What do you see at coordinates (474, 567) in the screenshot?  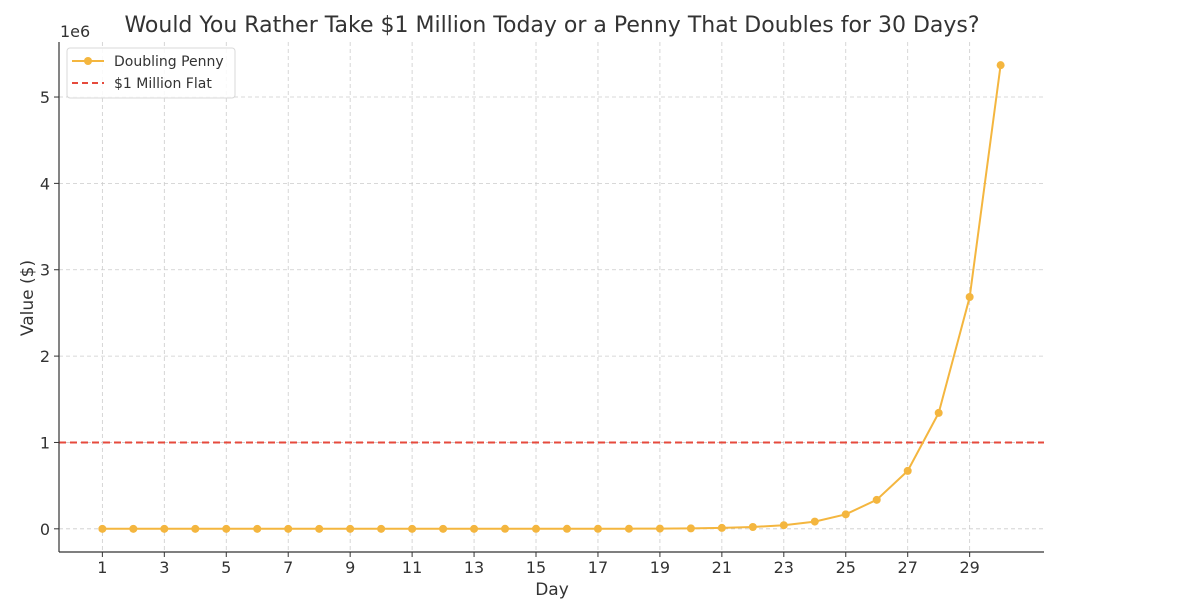 I see `x-tick-label: 13` at bounding box center [474, 567].